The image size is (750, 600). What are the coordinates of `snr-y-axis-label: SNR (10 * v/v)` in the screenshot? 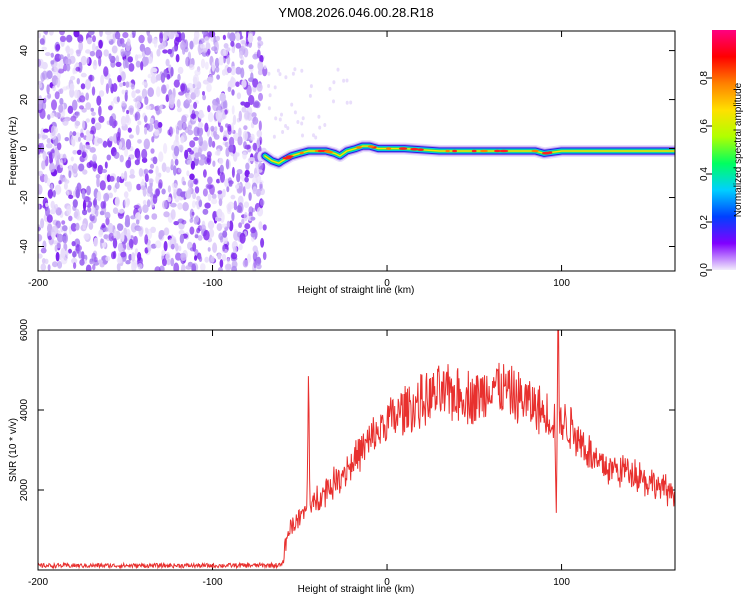 It's located at (13, 450).